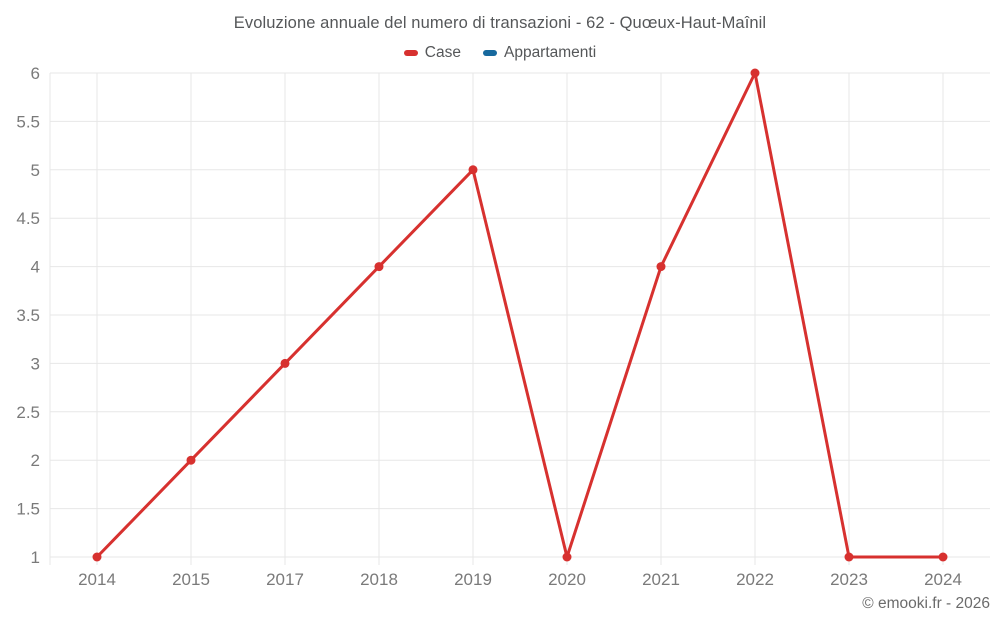 This screenshot has width=1000, height=625. I want to click on svg-text: 2014, so click(97, 579).